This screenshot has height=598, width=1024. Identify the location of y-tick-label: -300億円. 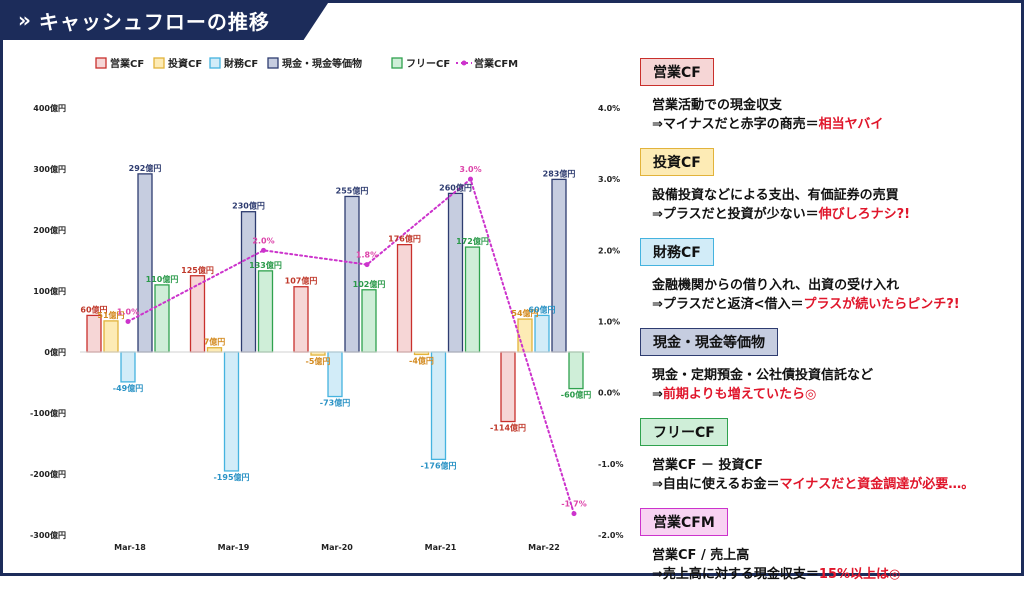
(48, 535).